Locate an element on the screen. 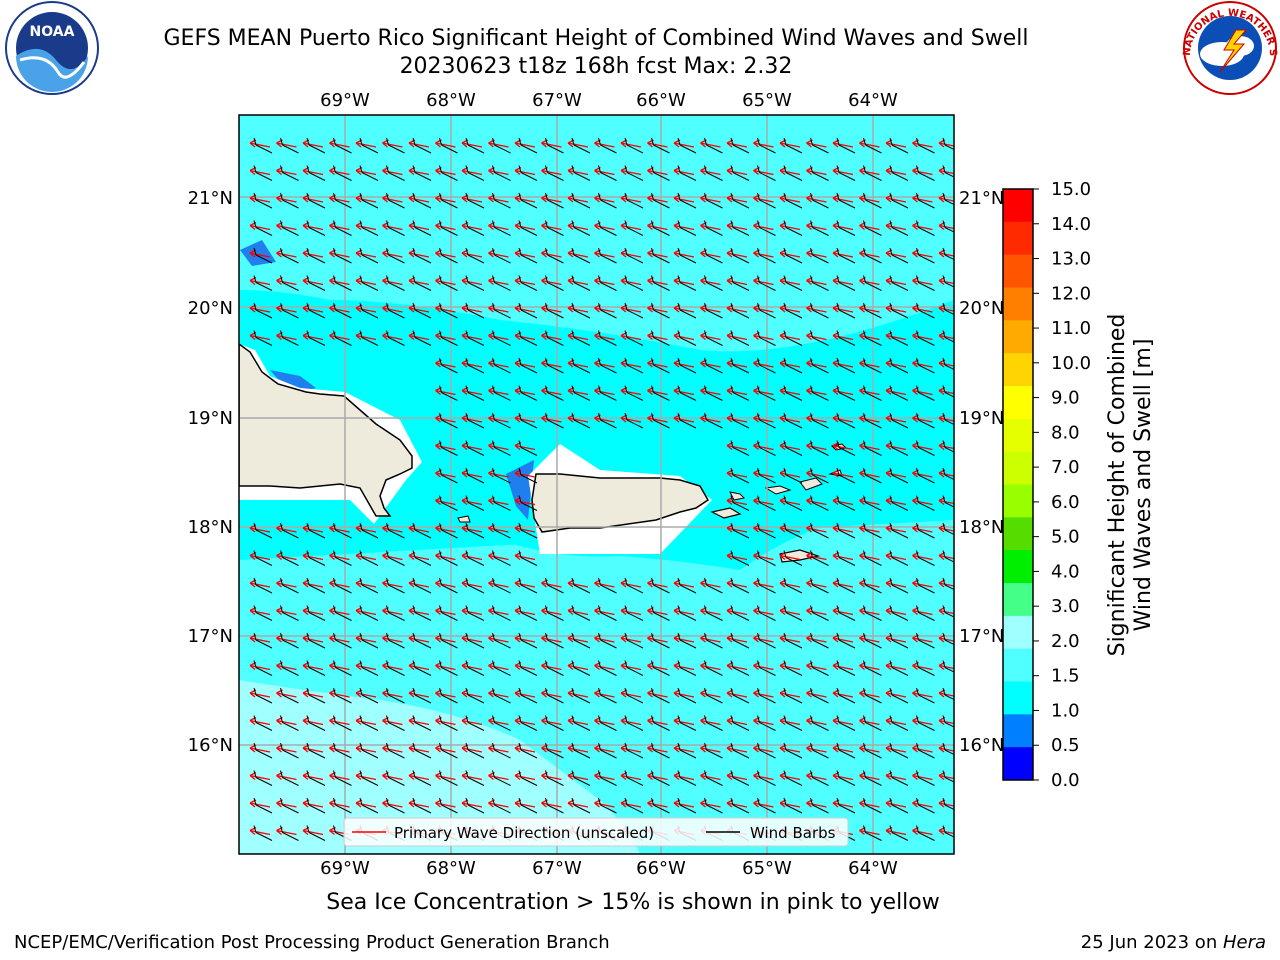 This screenshot has width=1280, height=960. lon-labels-bottom: 69°W 68°W 67°W 66°W 65°W 64°W is located at coordinates (609, 868).